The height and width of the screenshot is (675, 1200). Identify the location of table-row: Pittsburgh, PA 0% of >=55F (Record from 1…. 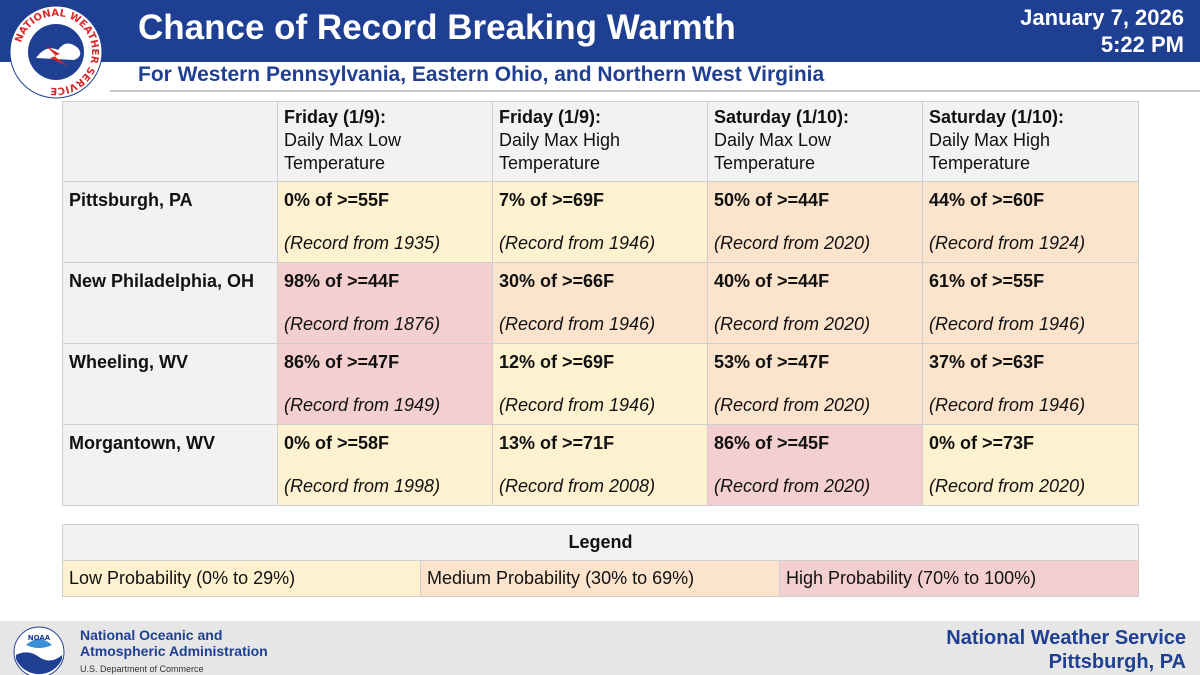
(600, 222).